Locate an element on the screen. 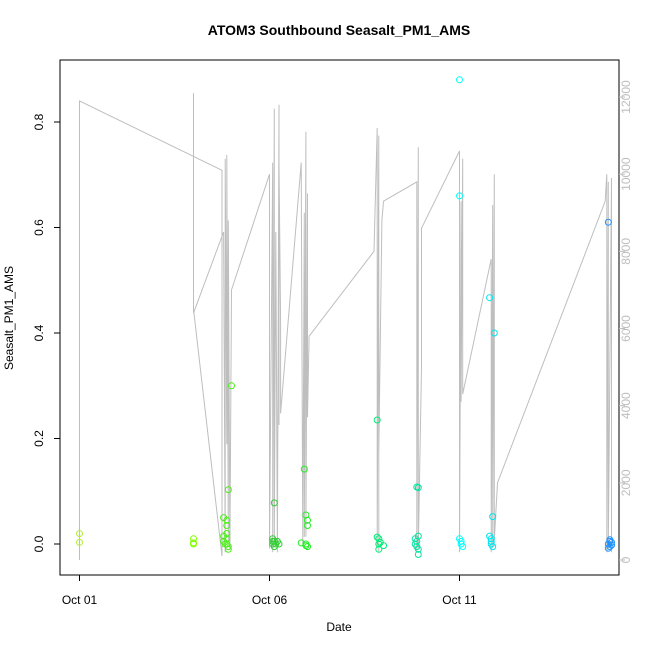 Image resolution: width=650 pixels, height=650 pixels. right-y-axis: 0 2000 4000 6000 8000 10000 12000 is located at coordinates (626, 321).